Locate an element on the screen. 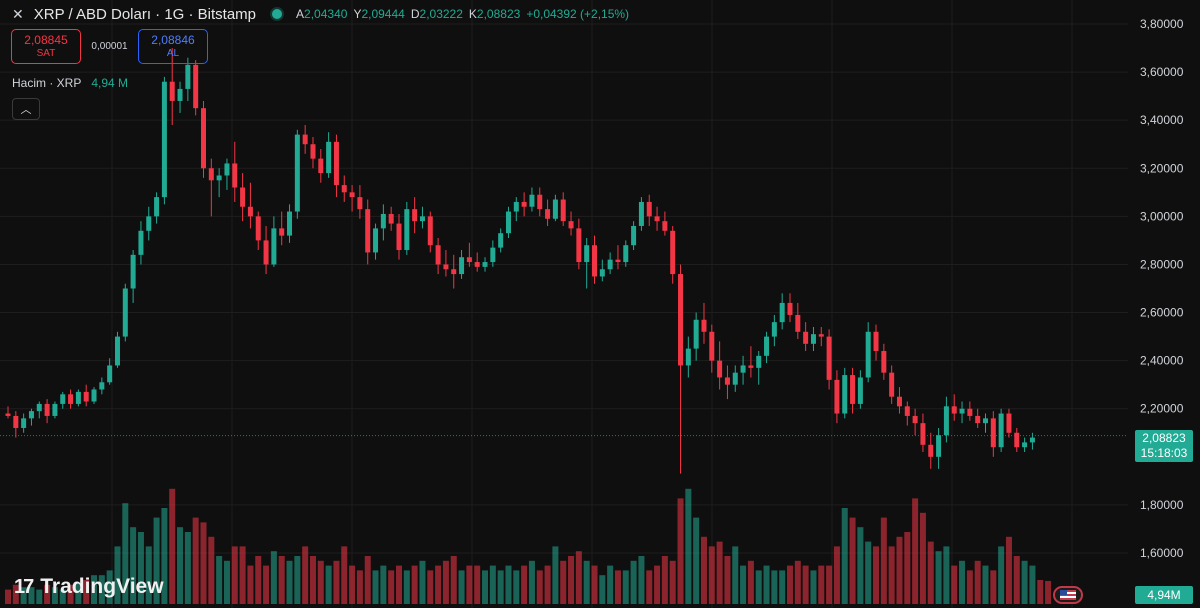 The height and width of the screenshot is (608, 1200). close-icon: ✕ is located at coordinates (18, 13).